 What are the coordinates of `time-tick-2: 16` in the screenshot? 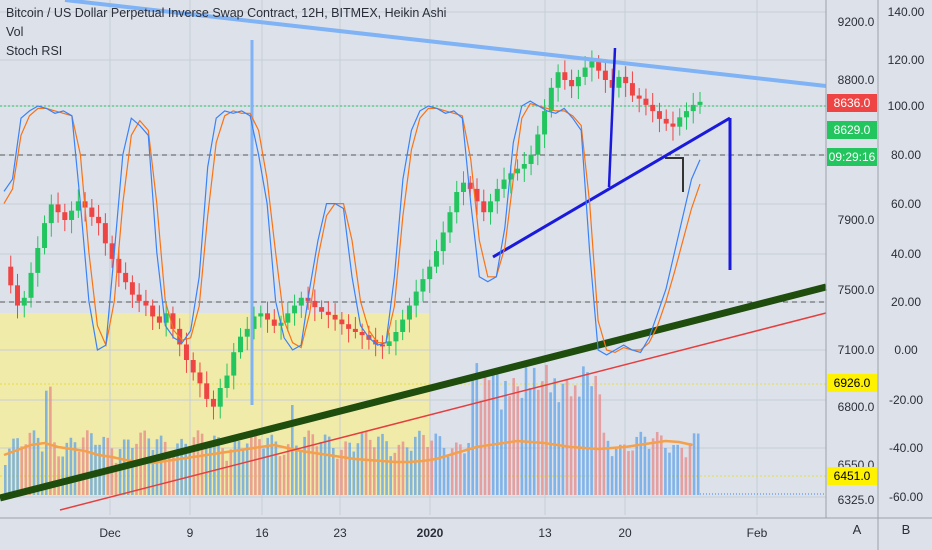 It's located at (262, 533).